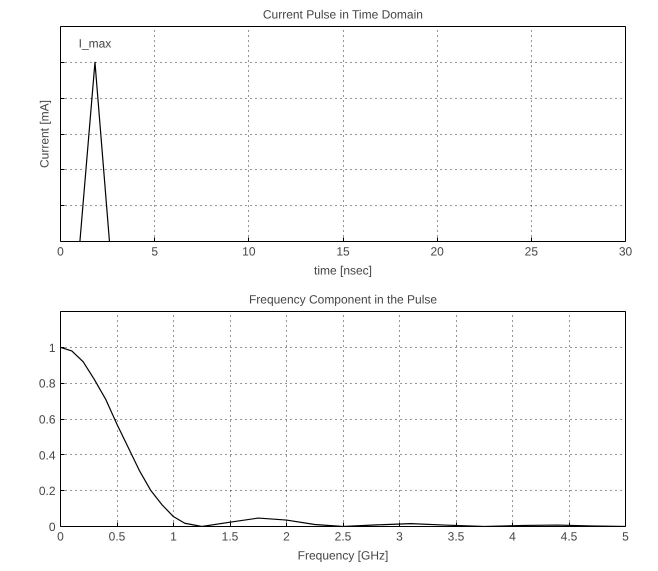  Describe the element at coordinates (47, 491) in the screenshot. I see `y-tick-label: 0.2` at that location.